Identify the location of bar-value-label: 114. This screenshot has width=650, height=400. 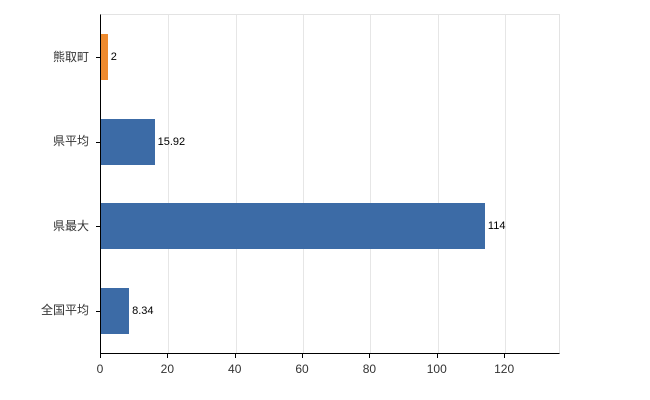
(496, 226).